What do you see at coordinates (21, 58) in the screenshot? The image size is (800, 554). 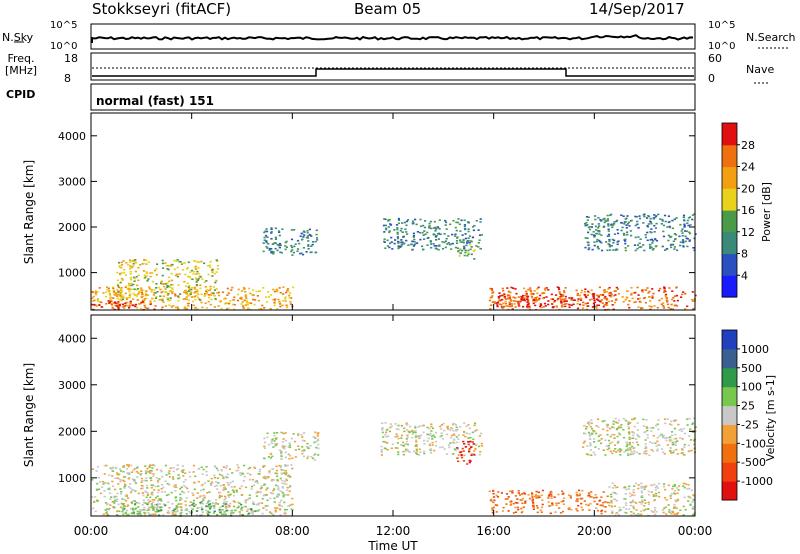 I see `freq-label-line1: Freq.` at bounding box center [21, 58].